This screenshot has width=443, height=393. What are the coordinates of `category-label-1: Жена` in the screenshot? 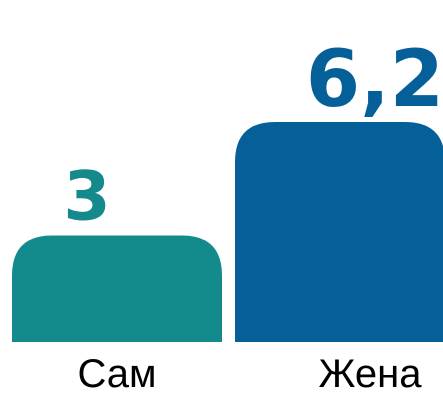 It's located at (370, 372).